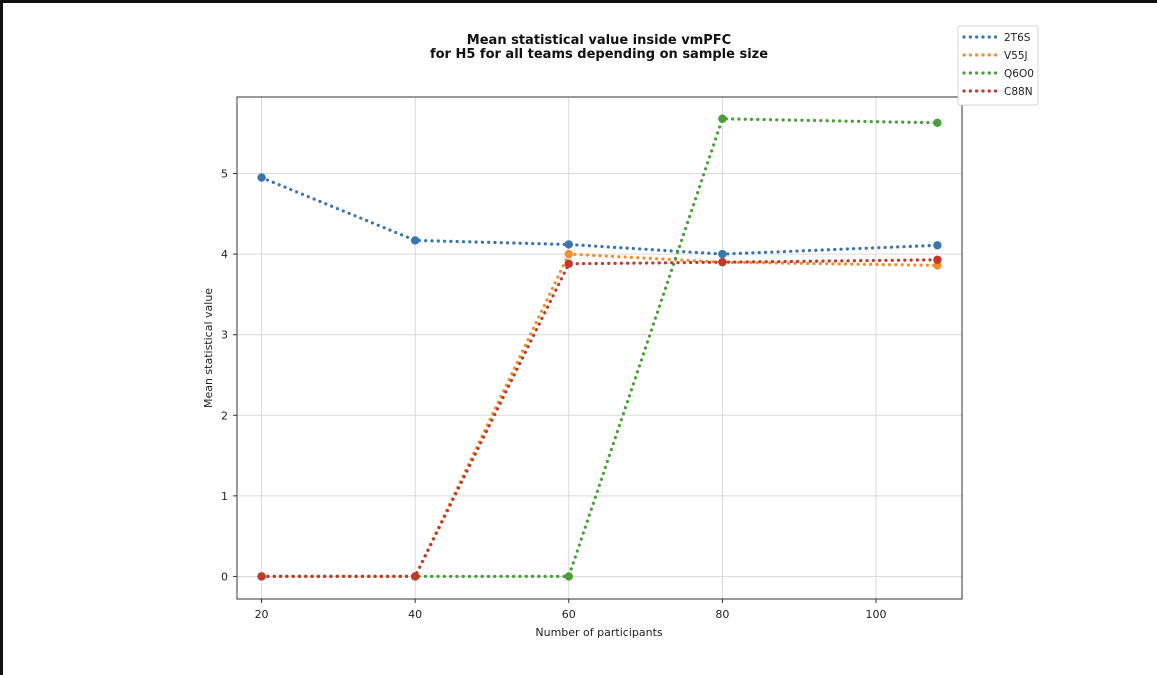 The width and height of the screenshot is (1157, 675). What do you see at coordinates (568, 254) in the screenshot?
I see `data-point-v55j` at bounding box center [568, 254].